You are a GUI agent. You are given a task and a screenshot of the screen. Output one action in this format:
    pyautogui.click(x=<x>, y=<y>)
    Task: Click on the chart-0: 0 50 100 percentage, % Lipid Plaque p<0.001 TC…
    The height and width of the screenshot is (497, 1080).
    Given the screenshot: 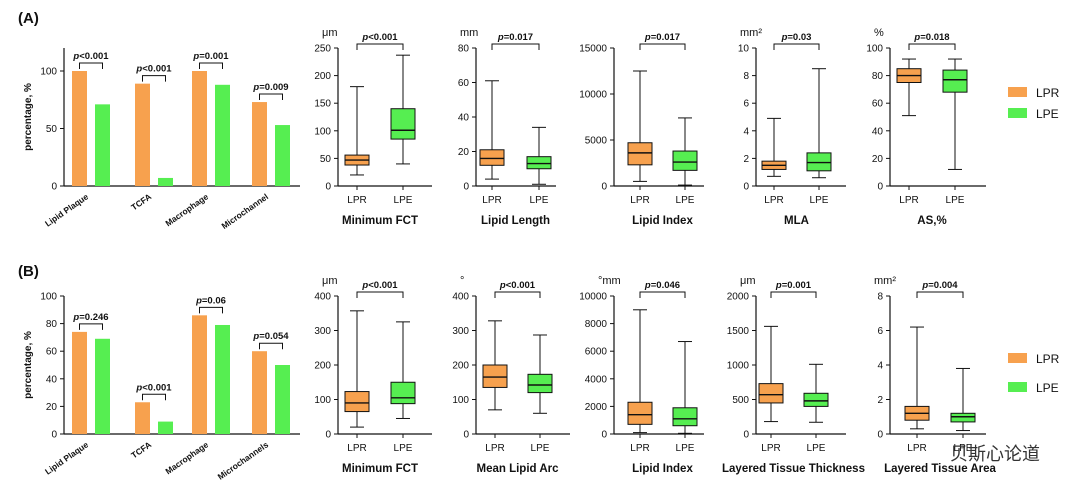 What is the action you would take?
    pyautogui.click(x=161, y=139)
    